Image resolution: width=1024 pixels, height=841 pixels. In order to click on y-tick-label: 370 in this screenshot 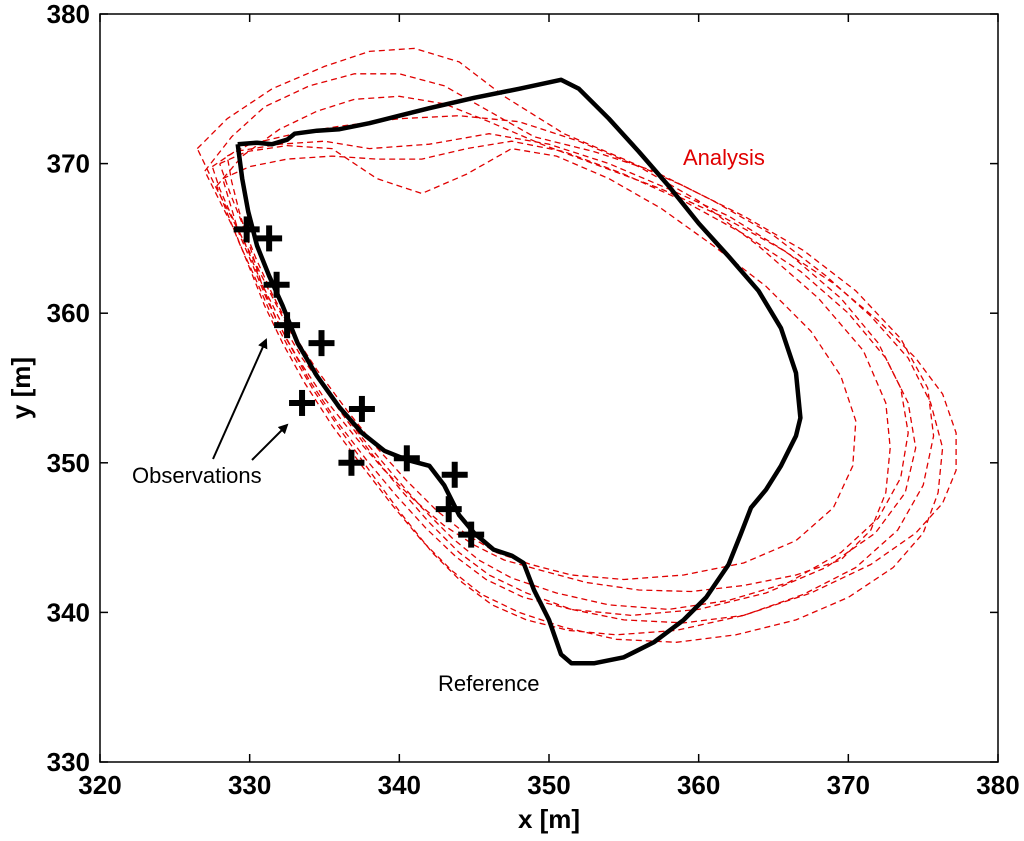, I will do `click(68, 164)`.